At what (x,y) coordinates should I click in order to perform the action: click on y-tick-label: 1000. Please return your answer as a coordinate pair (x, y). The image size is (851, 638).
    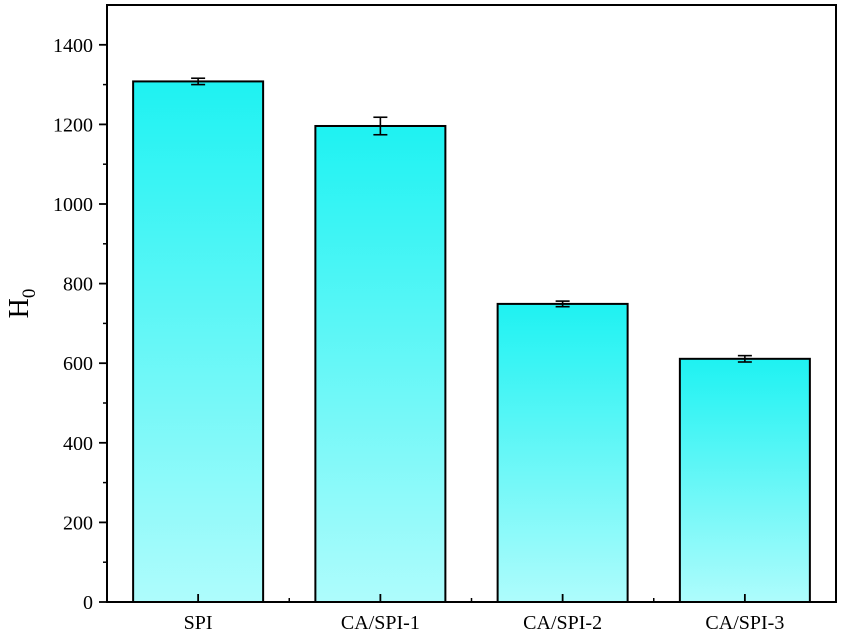
    Looking at the image, I should click on (73, 205).